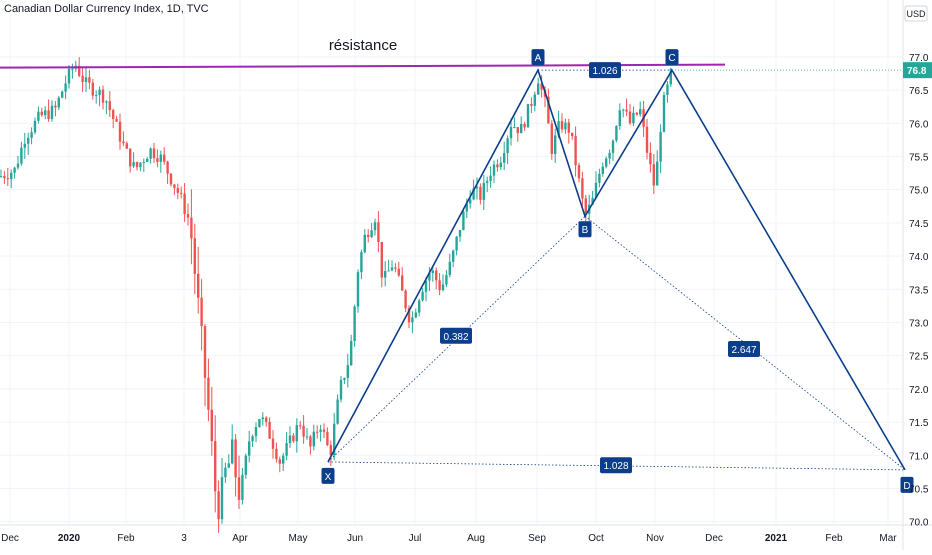  Describe the element at coordinates (585, 229) in the screenshot. I see `point-b-label: B` at that location.